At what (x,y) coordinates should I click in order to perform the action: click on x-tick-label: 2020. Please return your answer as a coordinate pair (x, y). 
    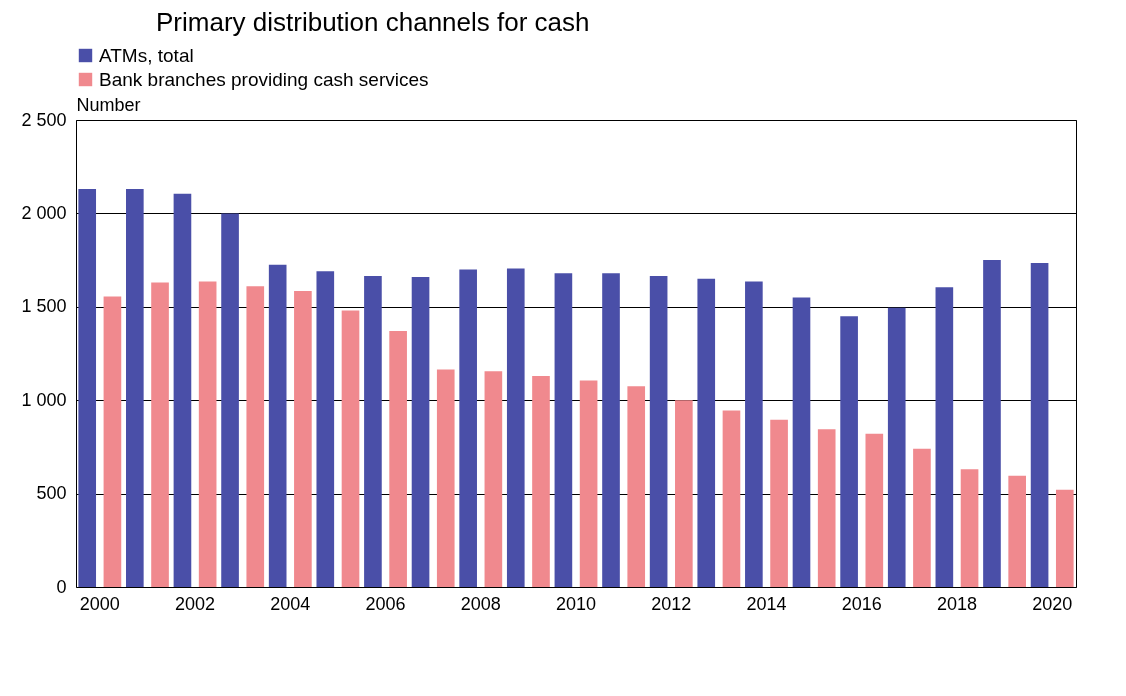
    Looking at the image, I should click on (1052, 603).